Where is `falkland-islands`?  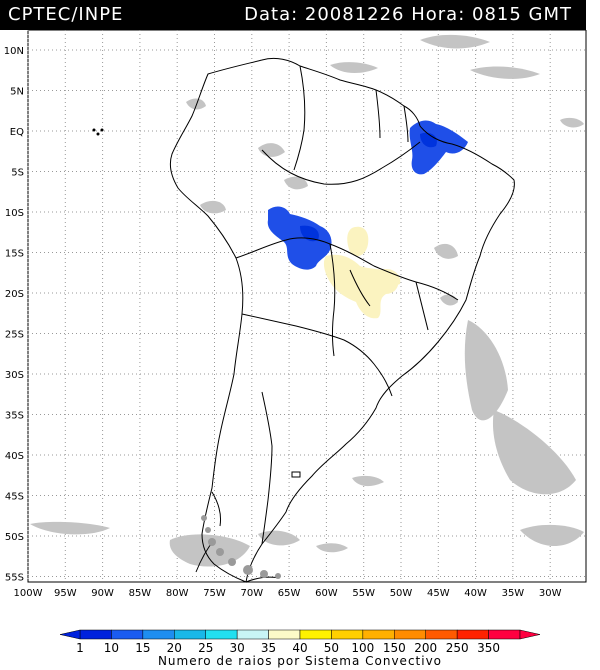
falkland-islands is located at coordinates (296, 474).